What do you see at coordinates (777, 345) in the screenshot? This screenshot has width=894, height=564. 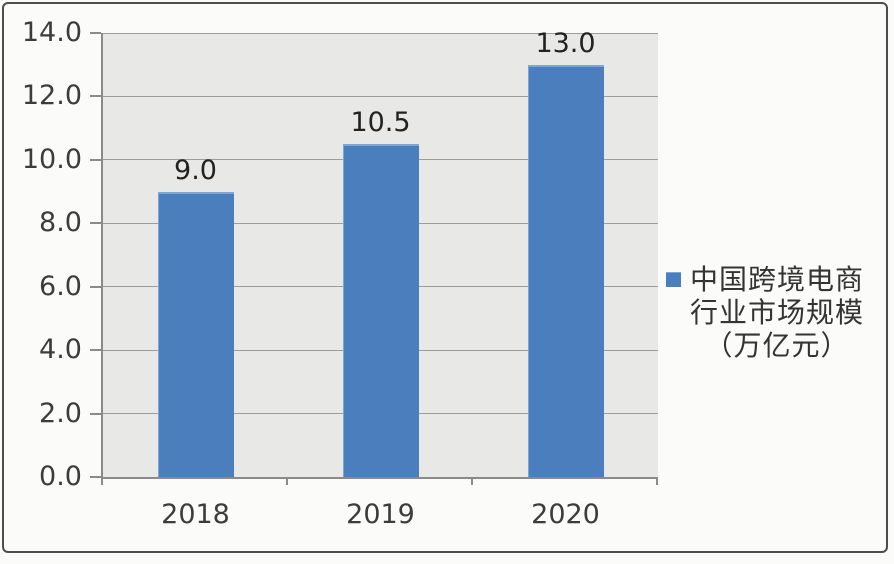 I see `legend-line: （万亿元）` at bounding box center [777, 345].